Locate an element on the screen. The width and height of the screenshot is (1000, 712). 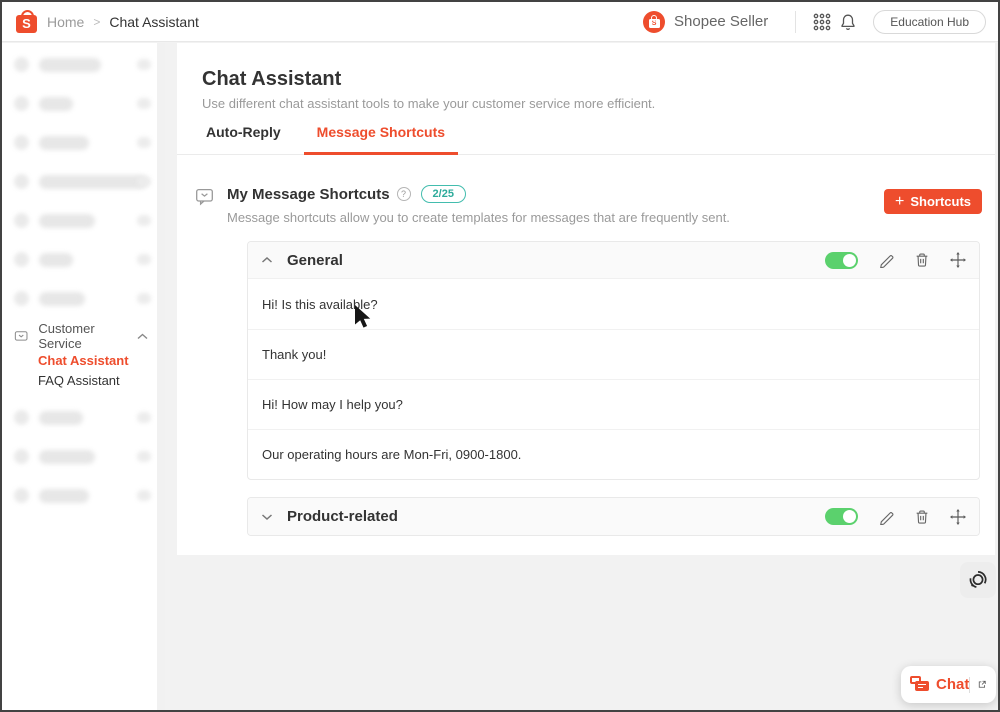
apps-grid-icon is located at coordinates (822, 22).